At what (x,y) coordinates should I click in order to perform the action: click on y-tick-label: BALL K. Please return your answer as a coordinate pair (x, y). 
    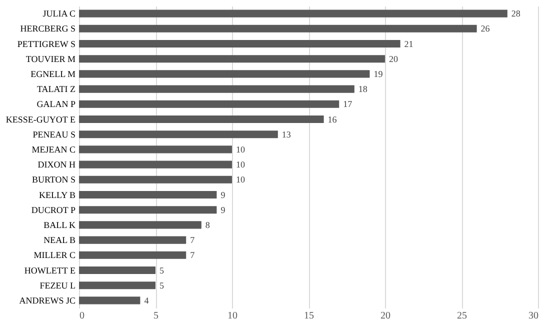
    Looking at the image, I should click on (60, 225).